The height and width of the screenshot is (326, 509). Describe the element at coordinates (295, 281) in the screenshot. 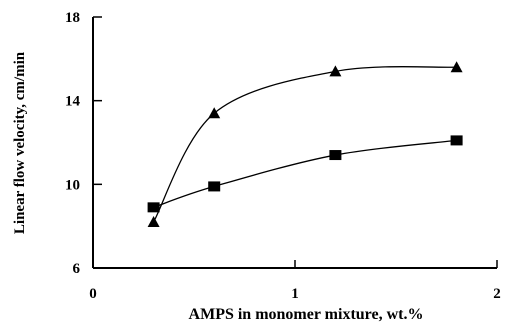

I see `x-ticks: 0 1 2` at that location.